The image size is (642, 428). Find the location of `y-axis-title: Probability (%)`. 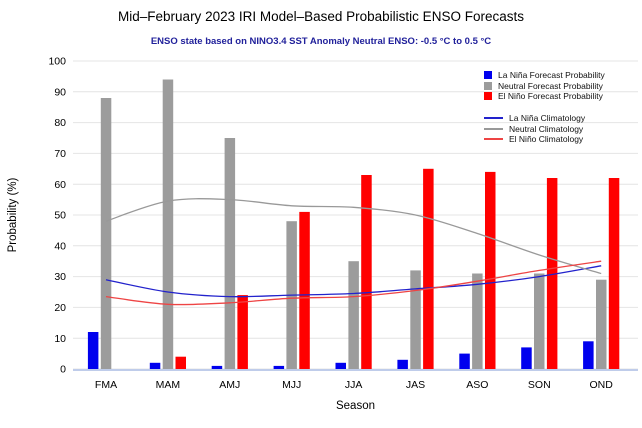

y-axis-title: Probability (%) is located at coordinates (13, 214).